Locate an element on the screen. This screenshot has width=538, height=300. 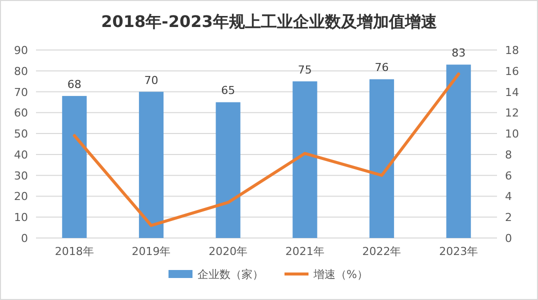
y2-tick-label: 16 is located at coordinates (512, 71).